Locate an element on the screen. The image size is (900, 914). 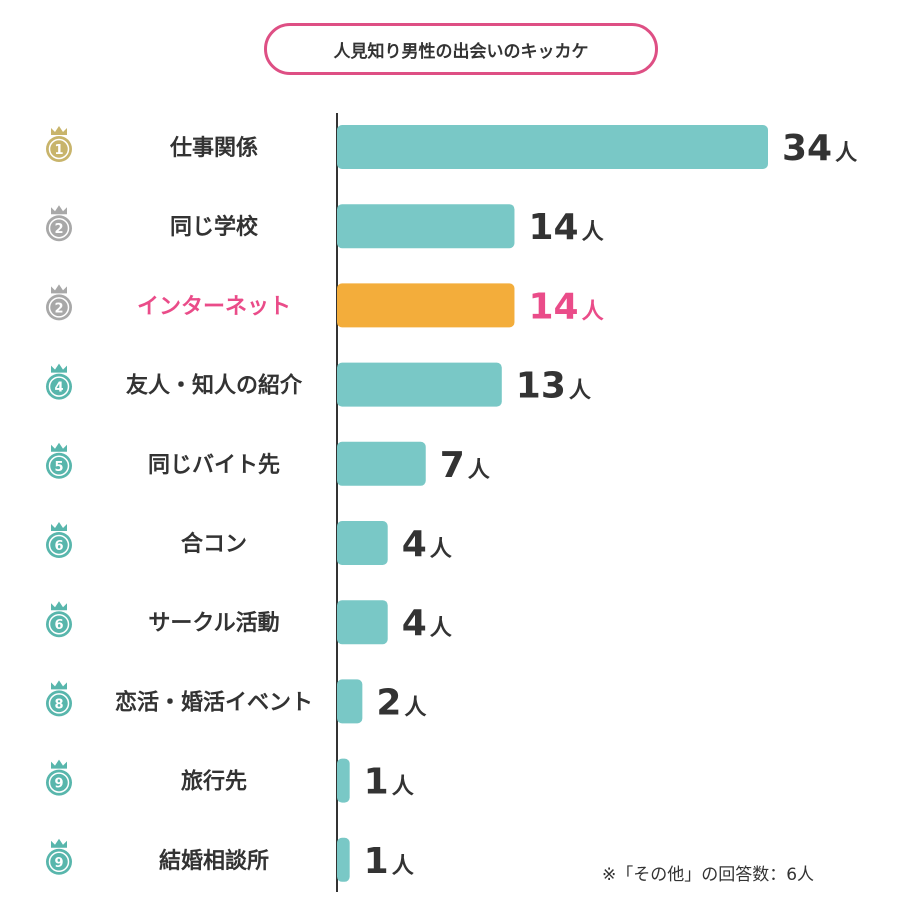
rank-number: 4 is located at coordinates (58, 388).